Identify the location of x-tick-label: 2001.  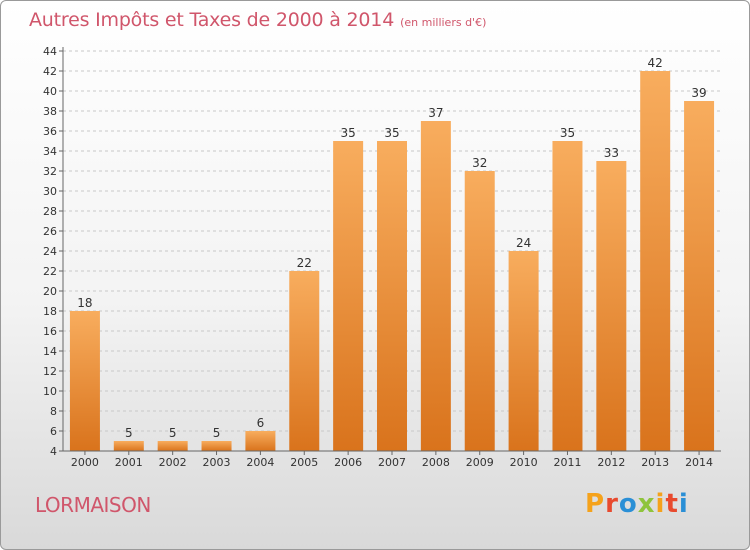
(129, 462).